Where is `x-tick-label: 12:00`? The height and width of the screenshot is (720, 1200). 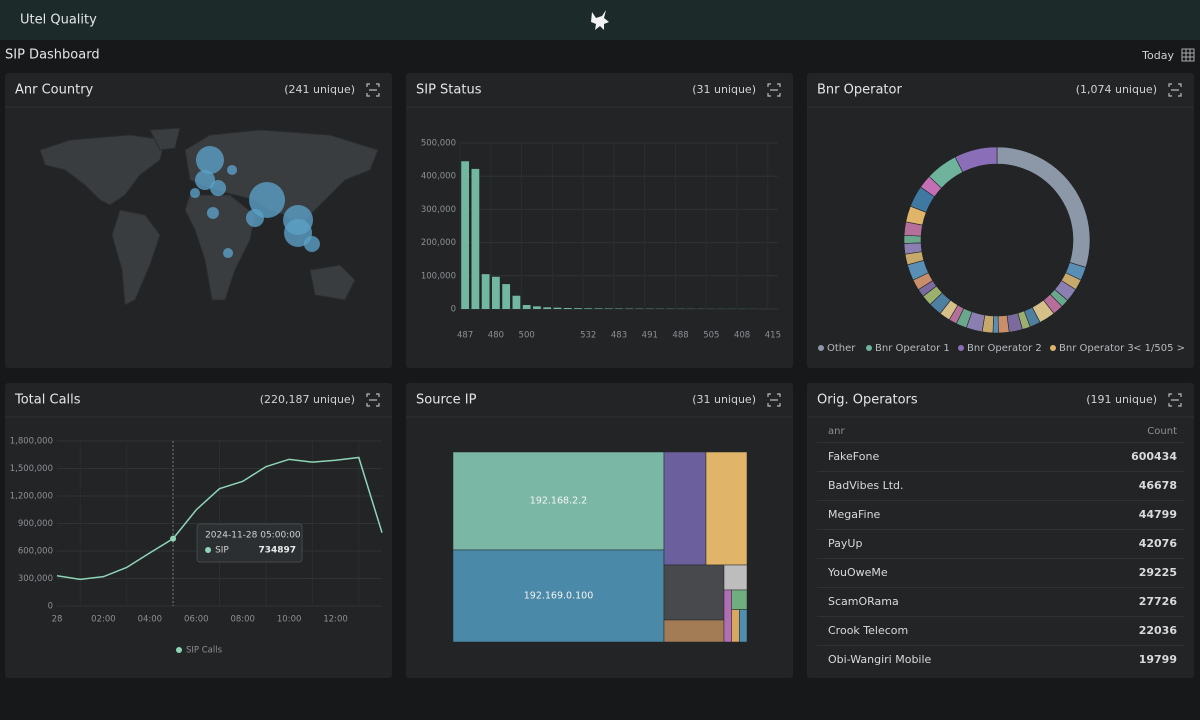
x-tick-label: 12:00 is located at coordinates (335, 620).